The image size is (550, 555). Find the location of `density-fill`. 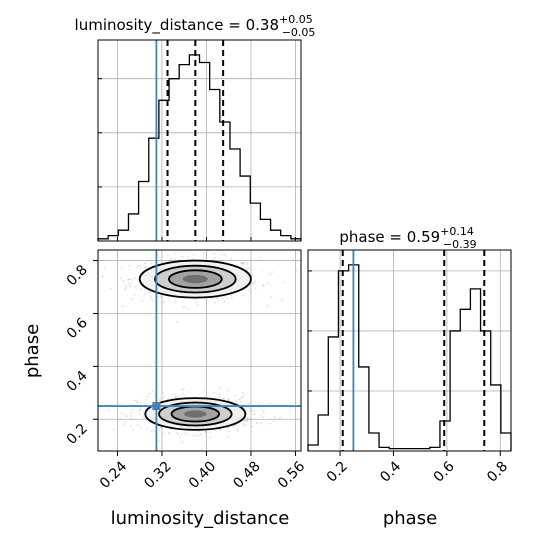

density-fill is located at coordinates (195, 414).